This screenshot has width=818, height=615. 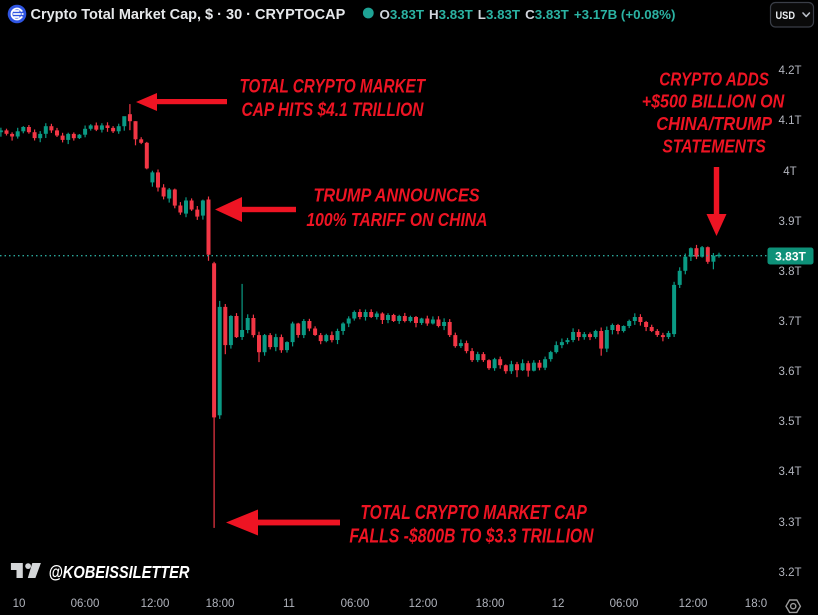 I want to click on svg-text: 4.2T, so click(x=789, y=71).